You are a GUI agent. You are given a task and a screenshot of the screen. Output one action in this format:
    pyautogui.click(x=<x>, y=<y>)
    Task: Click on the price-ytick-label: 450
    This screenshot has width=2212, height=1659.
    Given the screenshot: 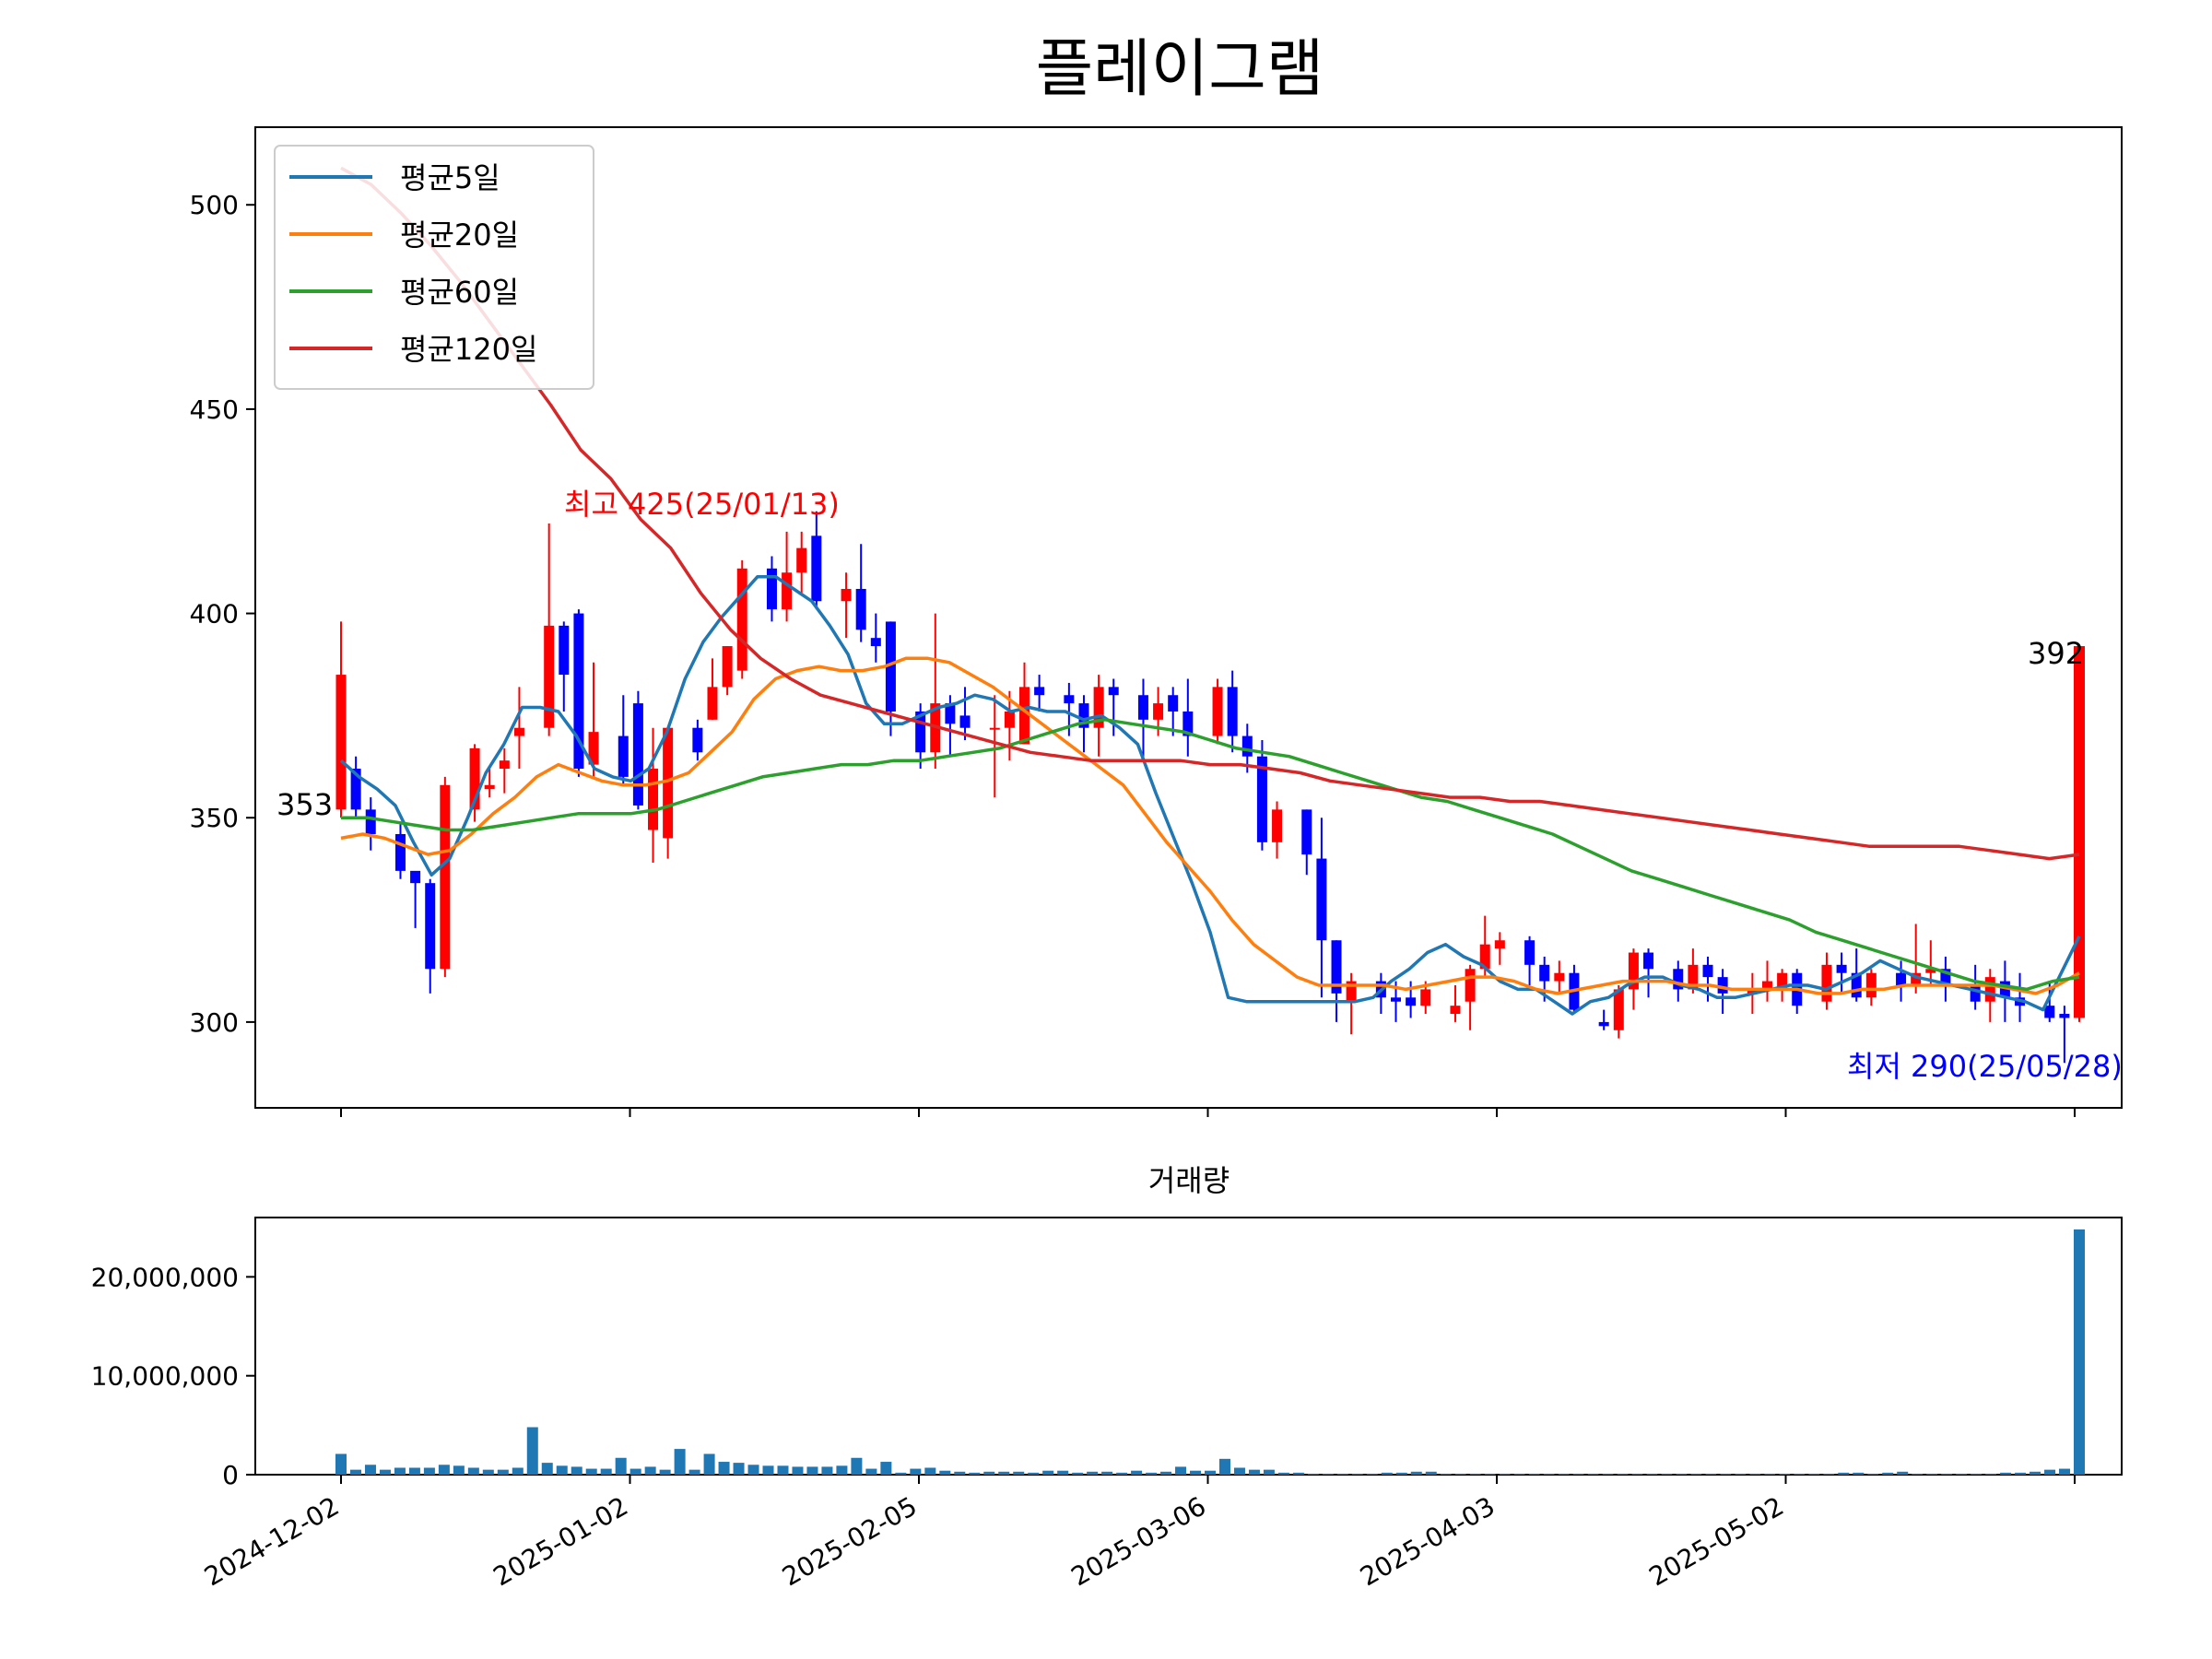 What is the action you would take?
    pyautogui.click(x=214, y=409)
    